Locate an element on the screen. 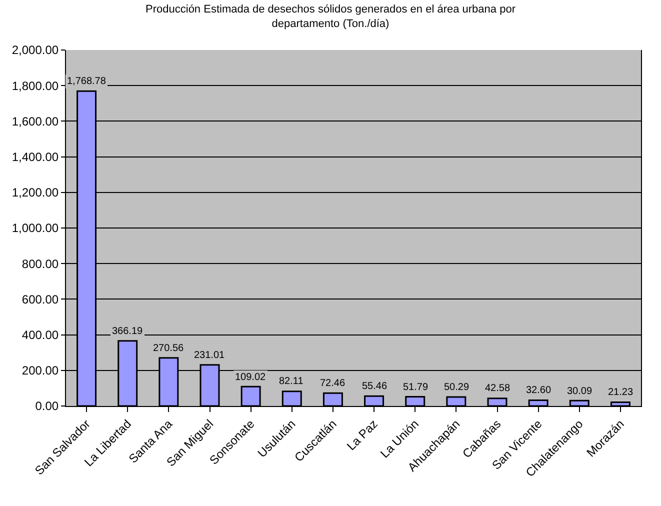  y-tick-label: 2,000.00 is located at coordinates (35, 50).